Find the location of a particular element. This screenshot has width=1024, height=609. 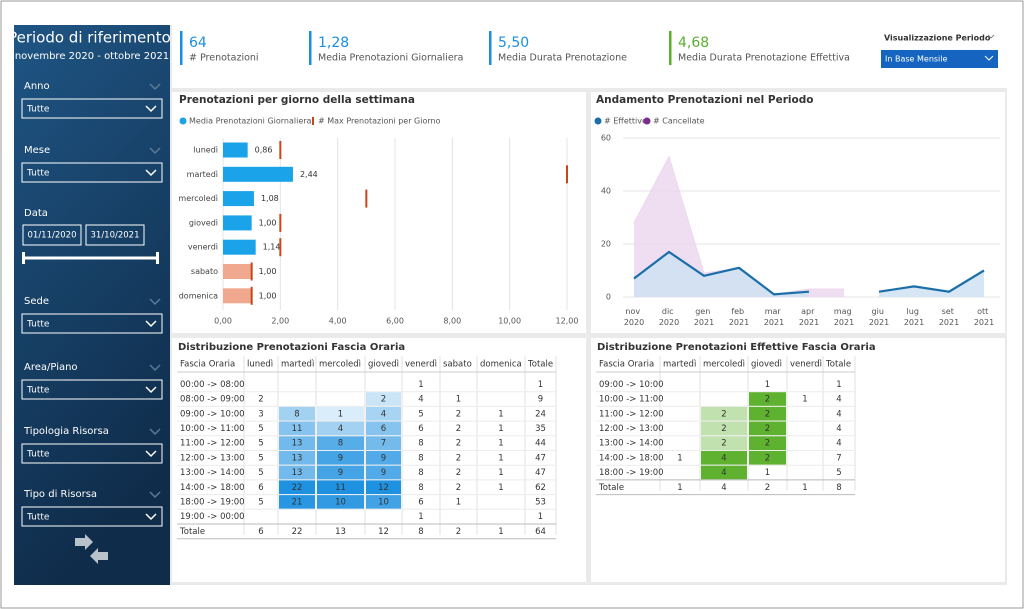

x-tick-label: gen 2021 is located at coordinates (704, 317).